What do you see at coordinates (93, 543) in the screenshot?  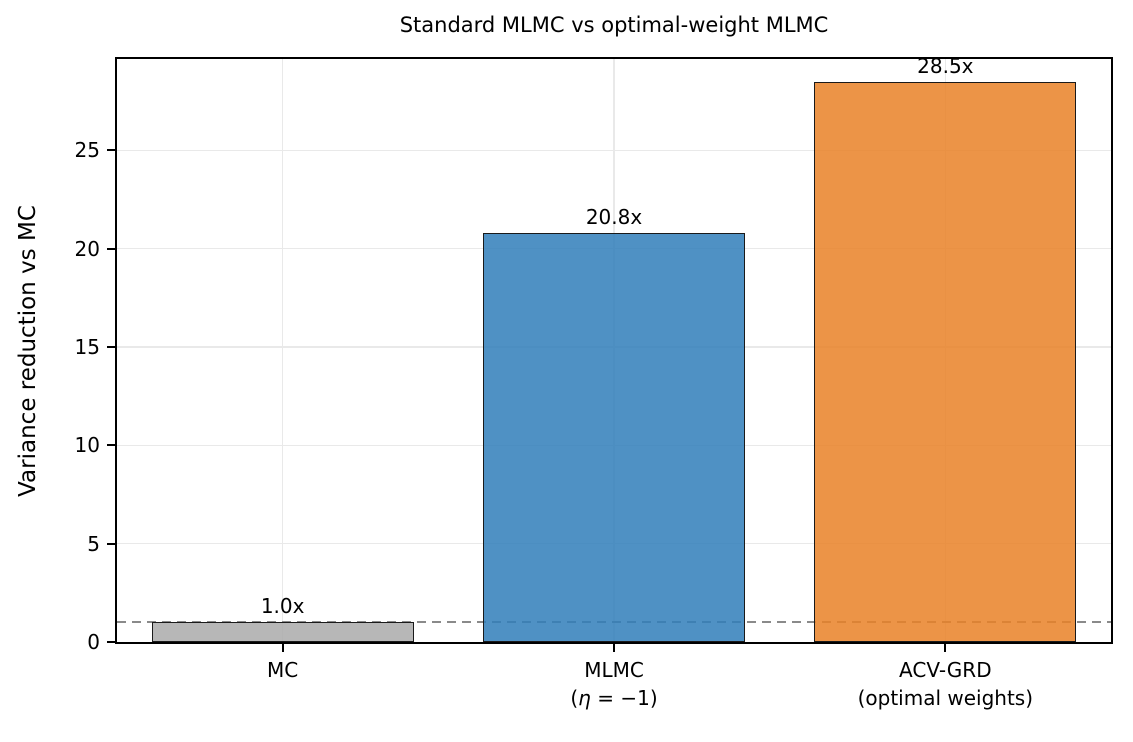 I see `y-tick-label: 5` at bounding box center [93, 543].